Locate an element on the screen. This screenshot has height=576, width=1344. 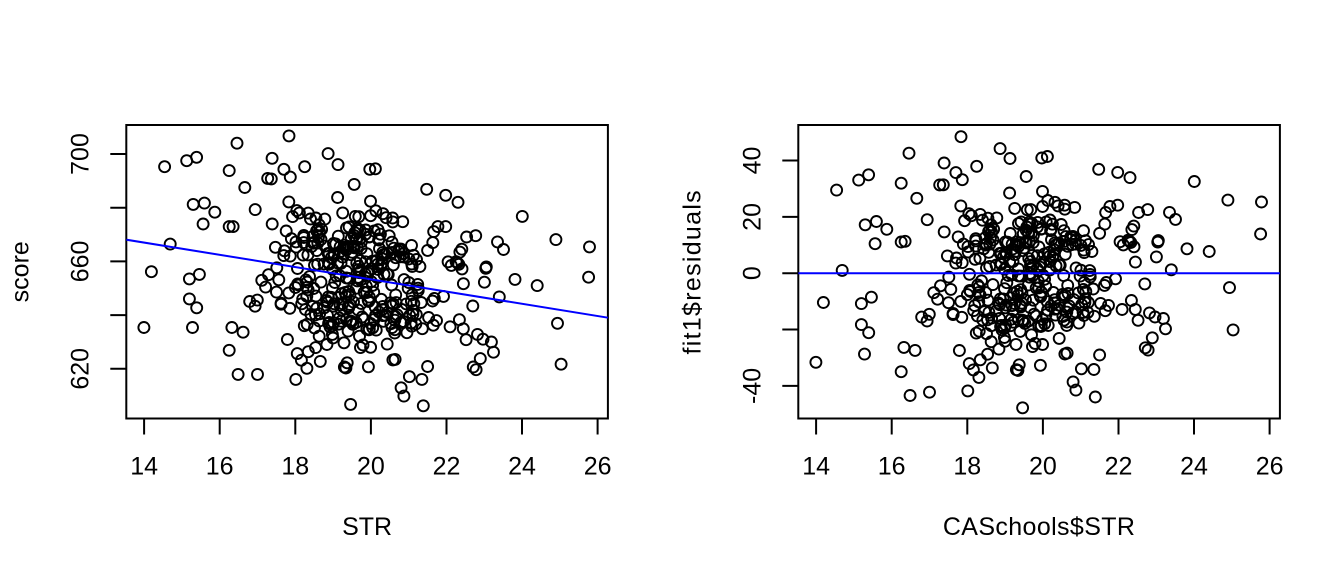
svg-text: score is located at coordinates (21, 271).